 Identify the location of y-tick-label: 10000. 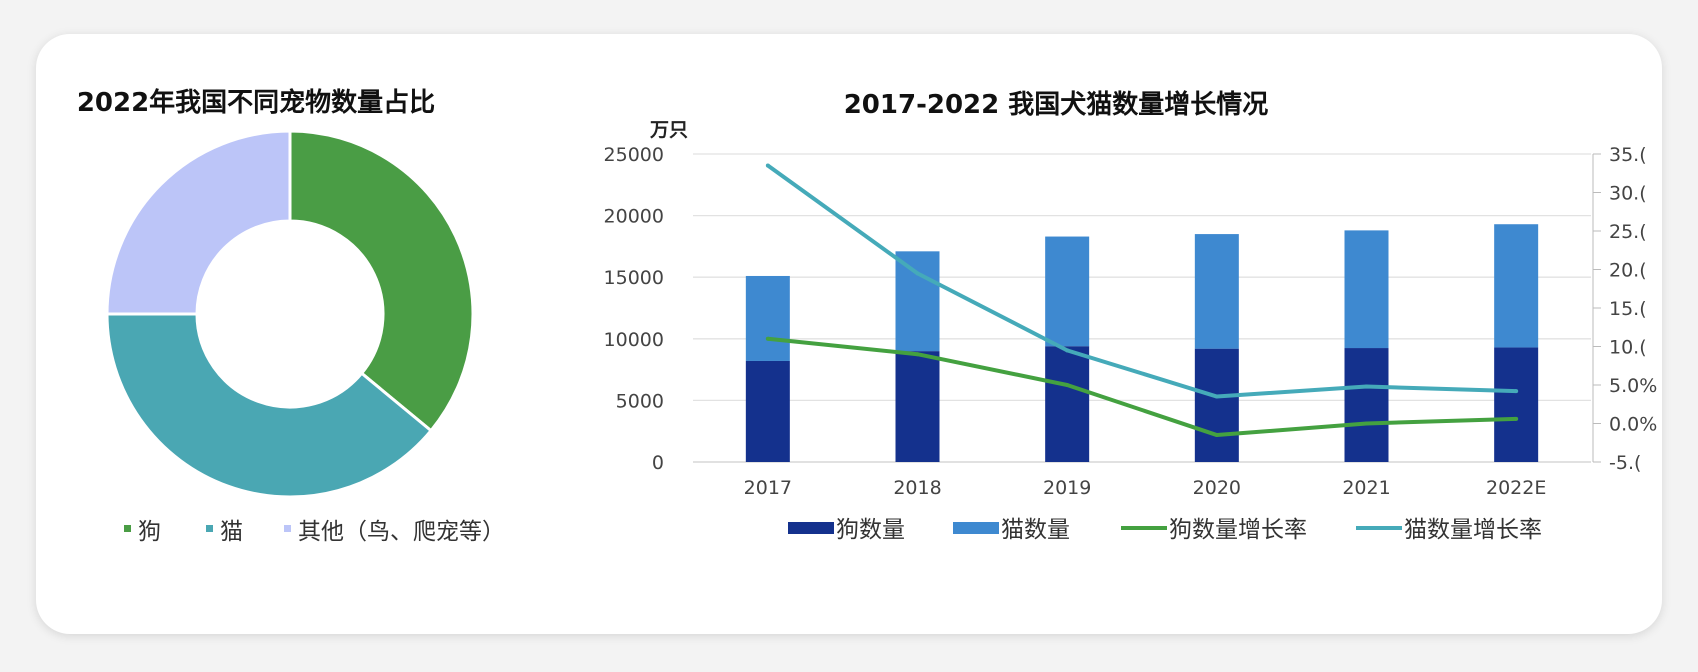
(634, 340).